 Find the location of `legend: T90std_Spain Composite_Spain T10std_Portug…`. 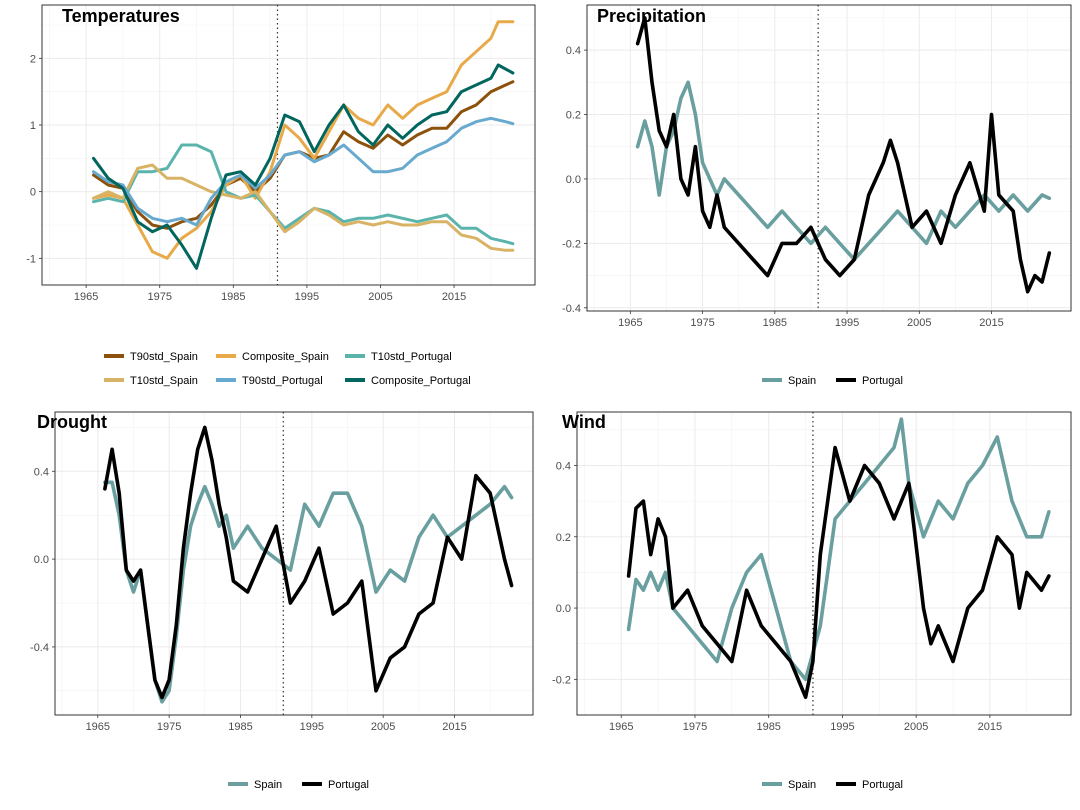

legend: T90std_Spain Composite_Spain T10std_Portug… is located at coordinates (287, 369).